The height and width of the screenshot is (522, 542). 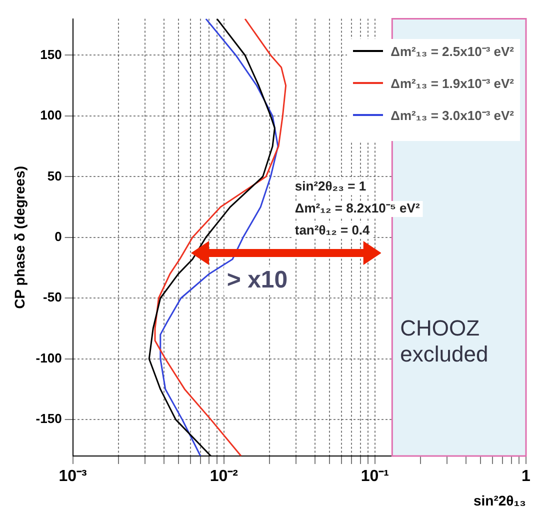 I want to click on x-tick-label: 10⁻¹, so click(x=374, y=477).